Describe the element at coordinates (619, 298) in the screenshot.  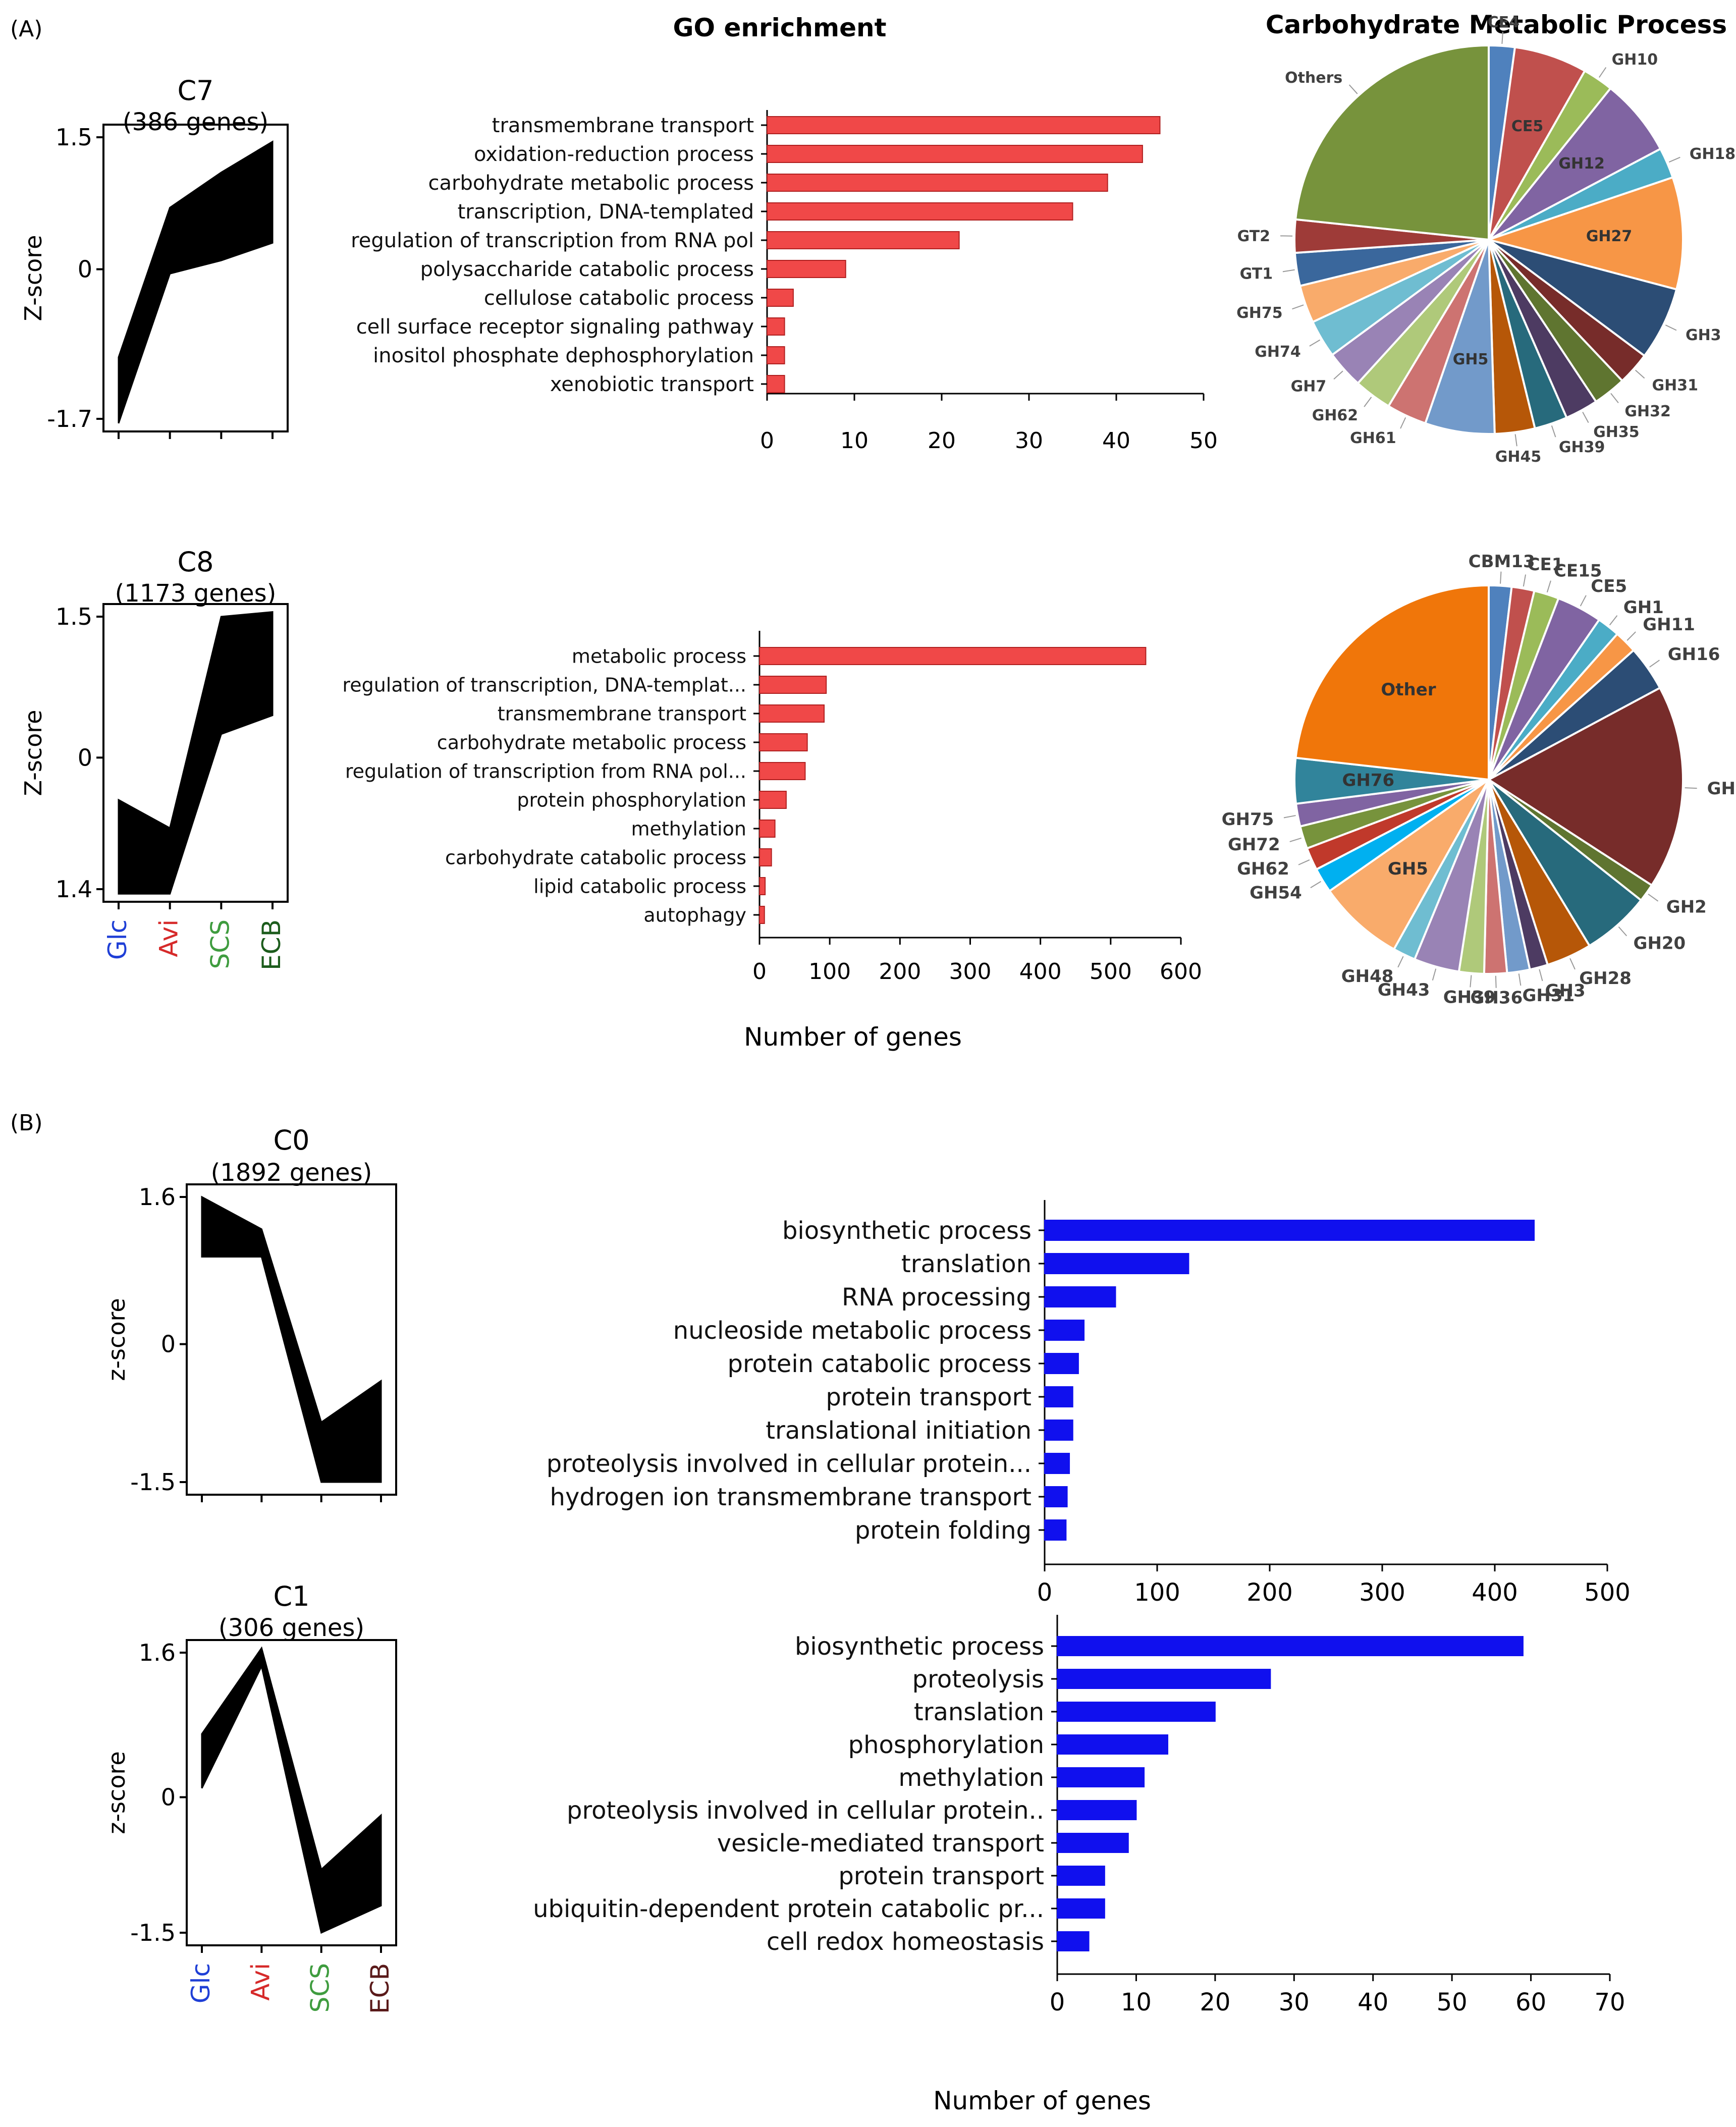
I see `c7-go-category-label: cellulose catabolic process` at that location.